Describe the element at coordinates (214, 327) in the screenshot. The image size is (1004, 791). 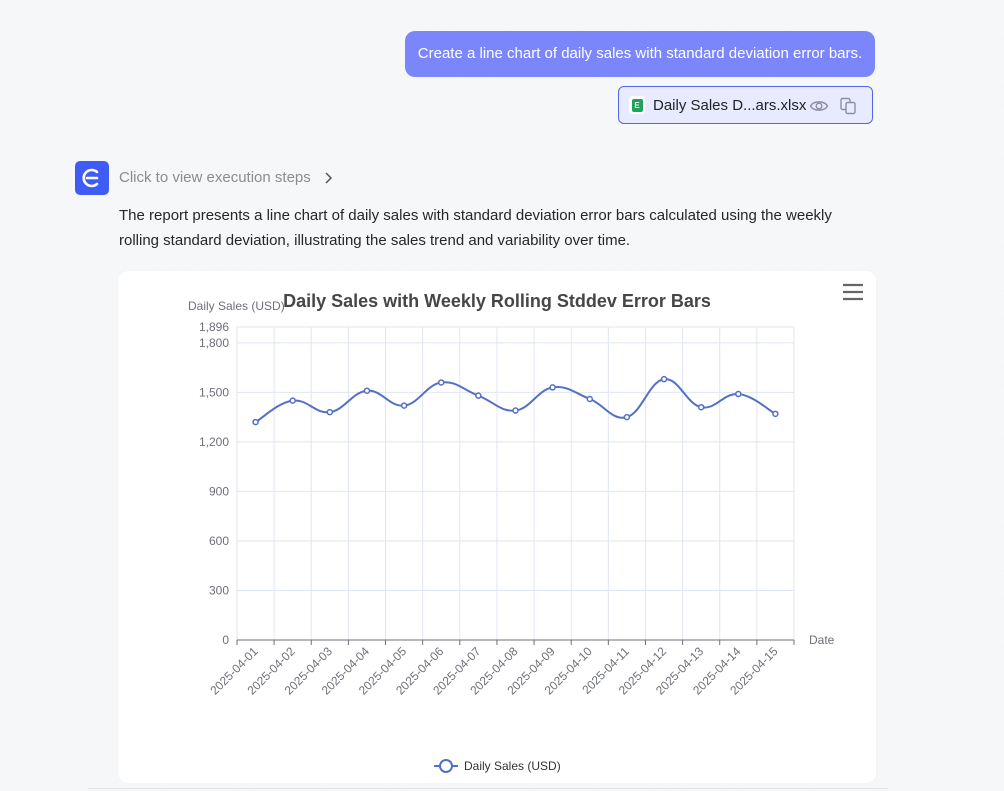
I see `y-tick-label: 1,896` at that location.